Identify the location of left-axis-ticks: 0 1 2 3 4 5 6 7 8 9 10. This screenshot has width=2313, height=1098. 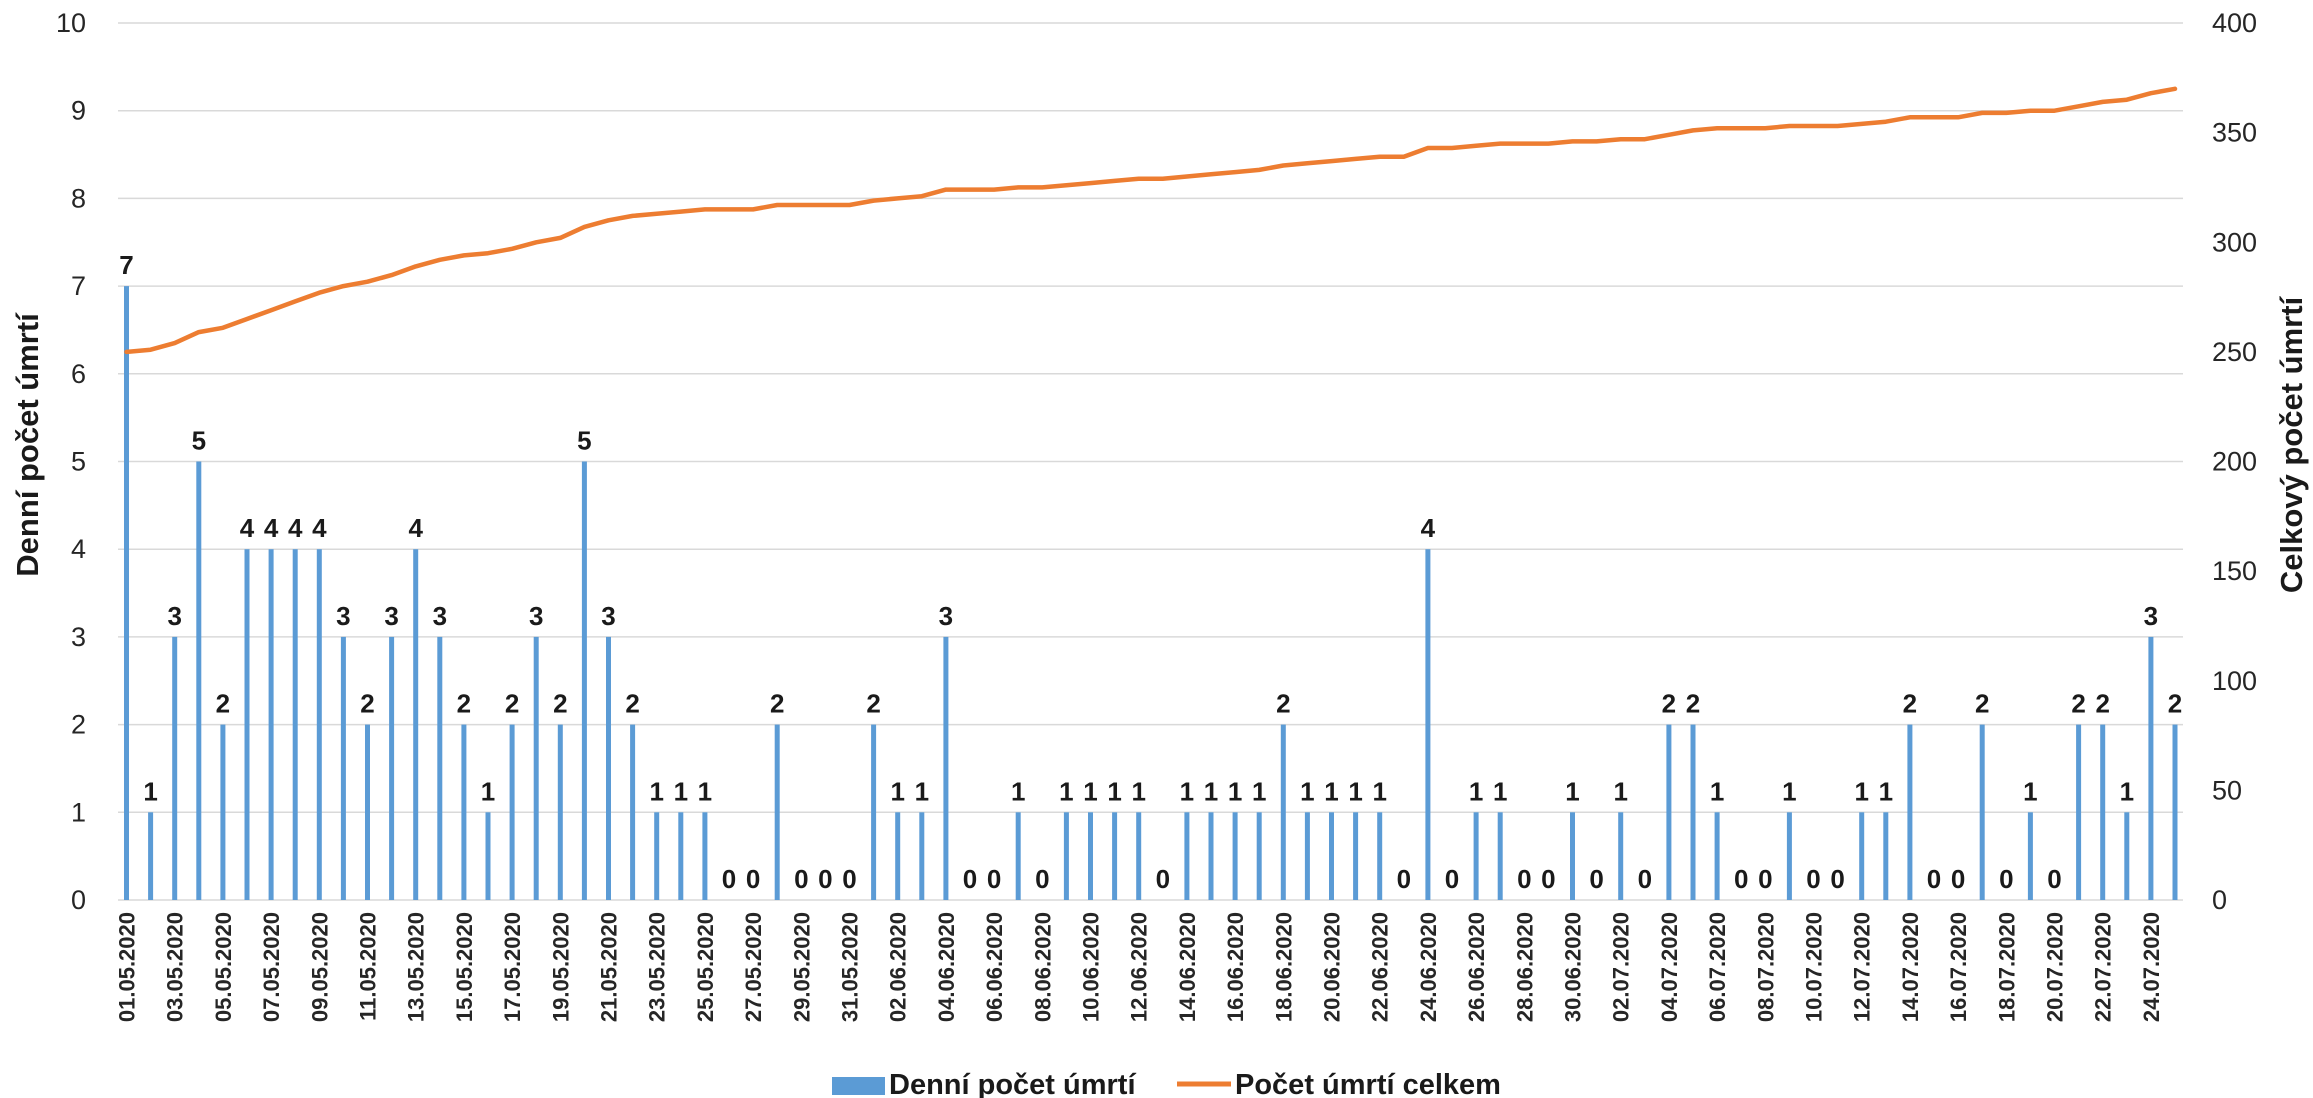
(71, 461).